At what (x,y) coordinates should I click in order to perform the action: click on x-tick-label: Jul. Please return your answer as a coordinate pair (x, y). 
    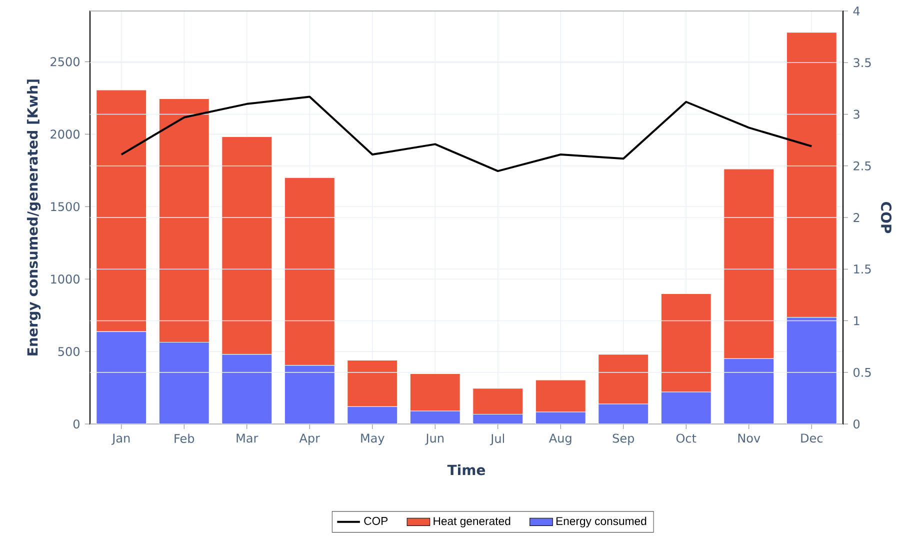
    Looking at the image, I should click on (497, 440).